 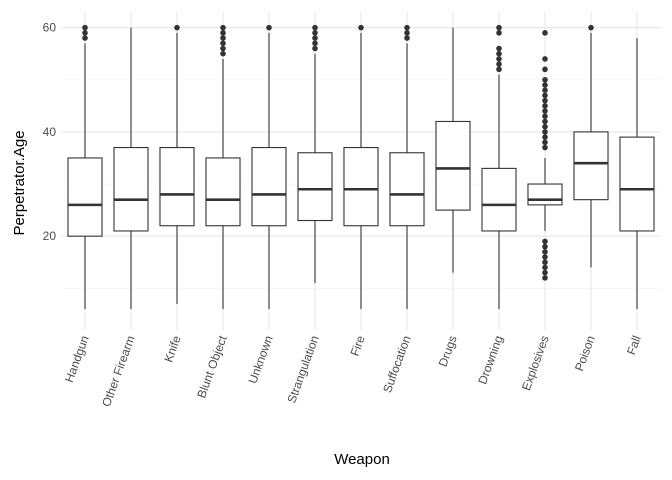 I want to click on x-tick-label: Handgun, so click(x=77, y=359).